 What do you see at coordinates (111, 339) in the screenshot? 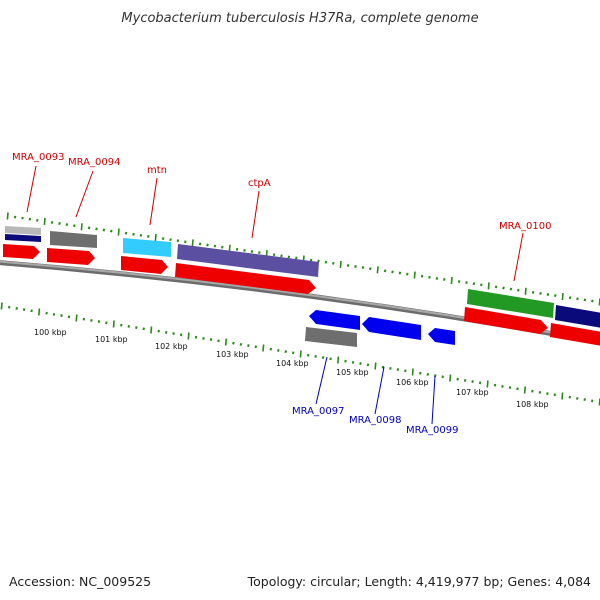
I see `kbp-label: 101 kbp` at bounding box center [111, 339].